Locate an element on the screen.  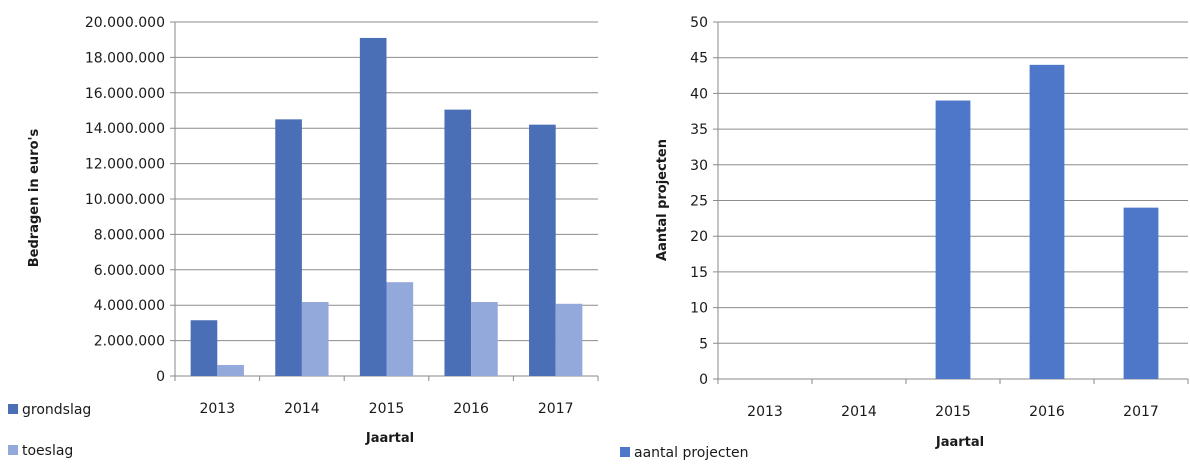
y-tick-label: 35 is located at coordinates (699, 130).